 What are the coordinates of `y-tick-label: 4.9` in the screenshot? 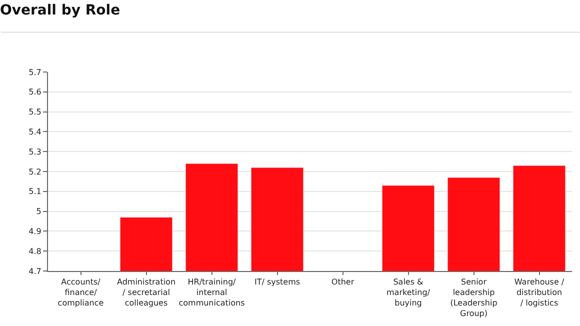 It's located at (35, 231).